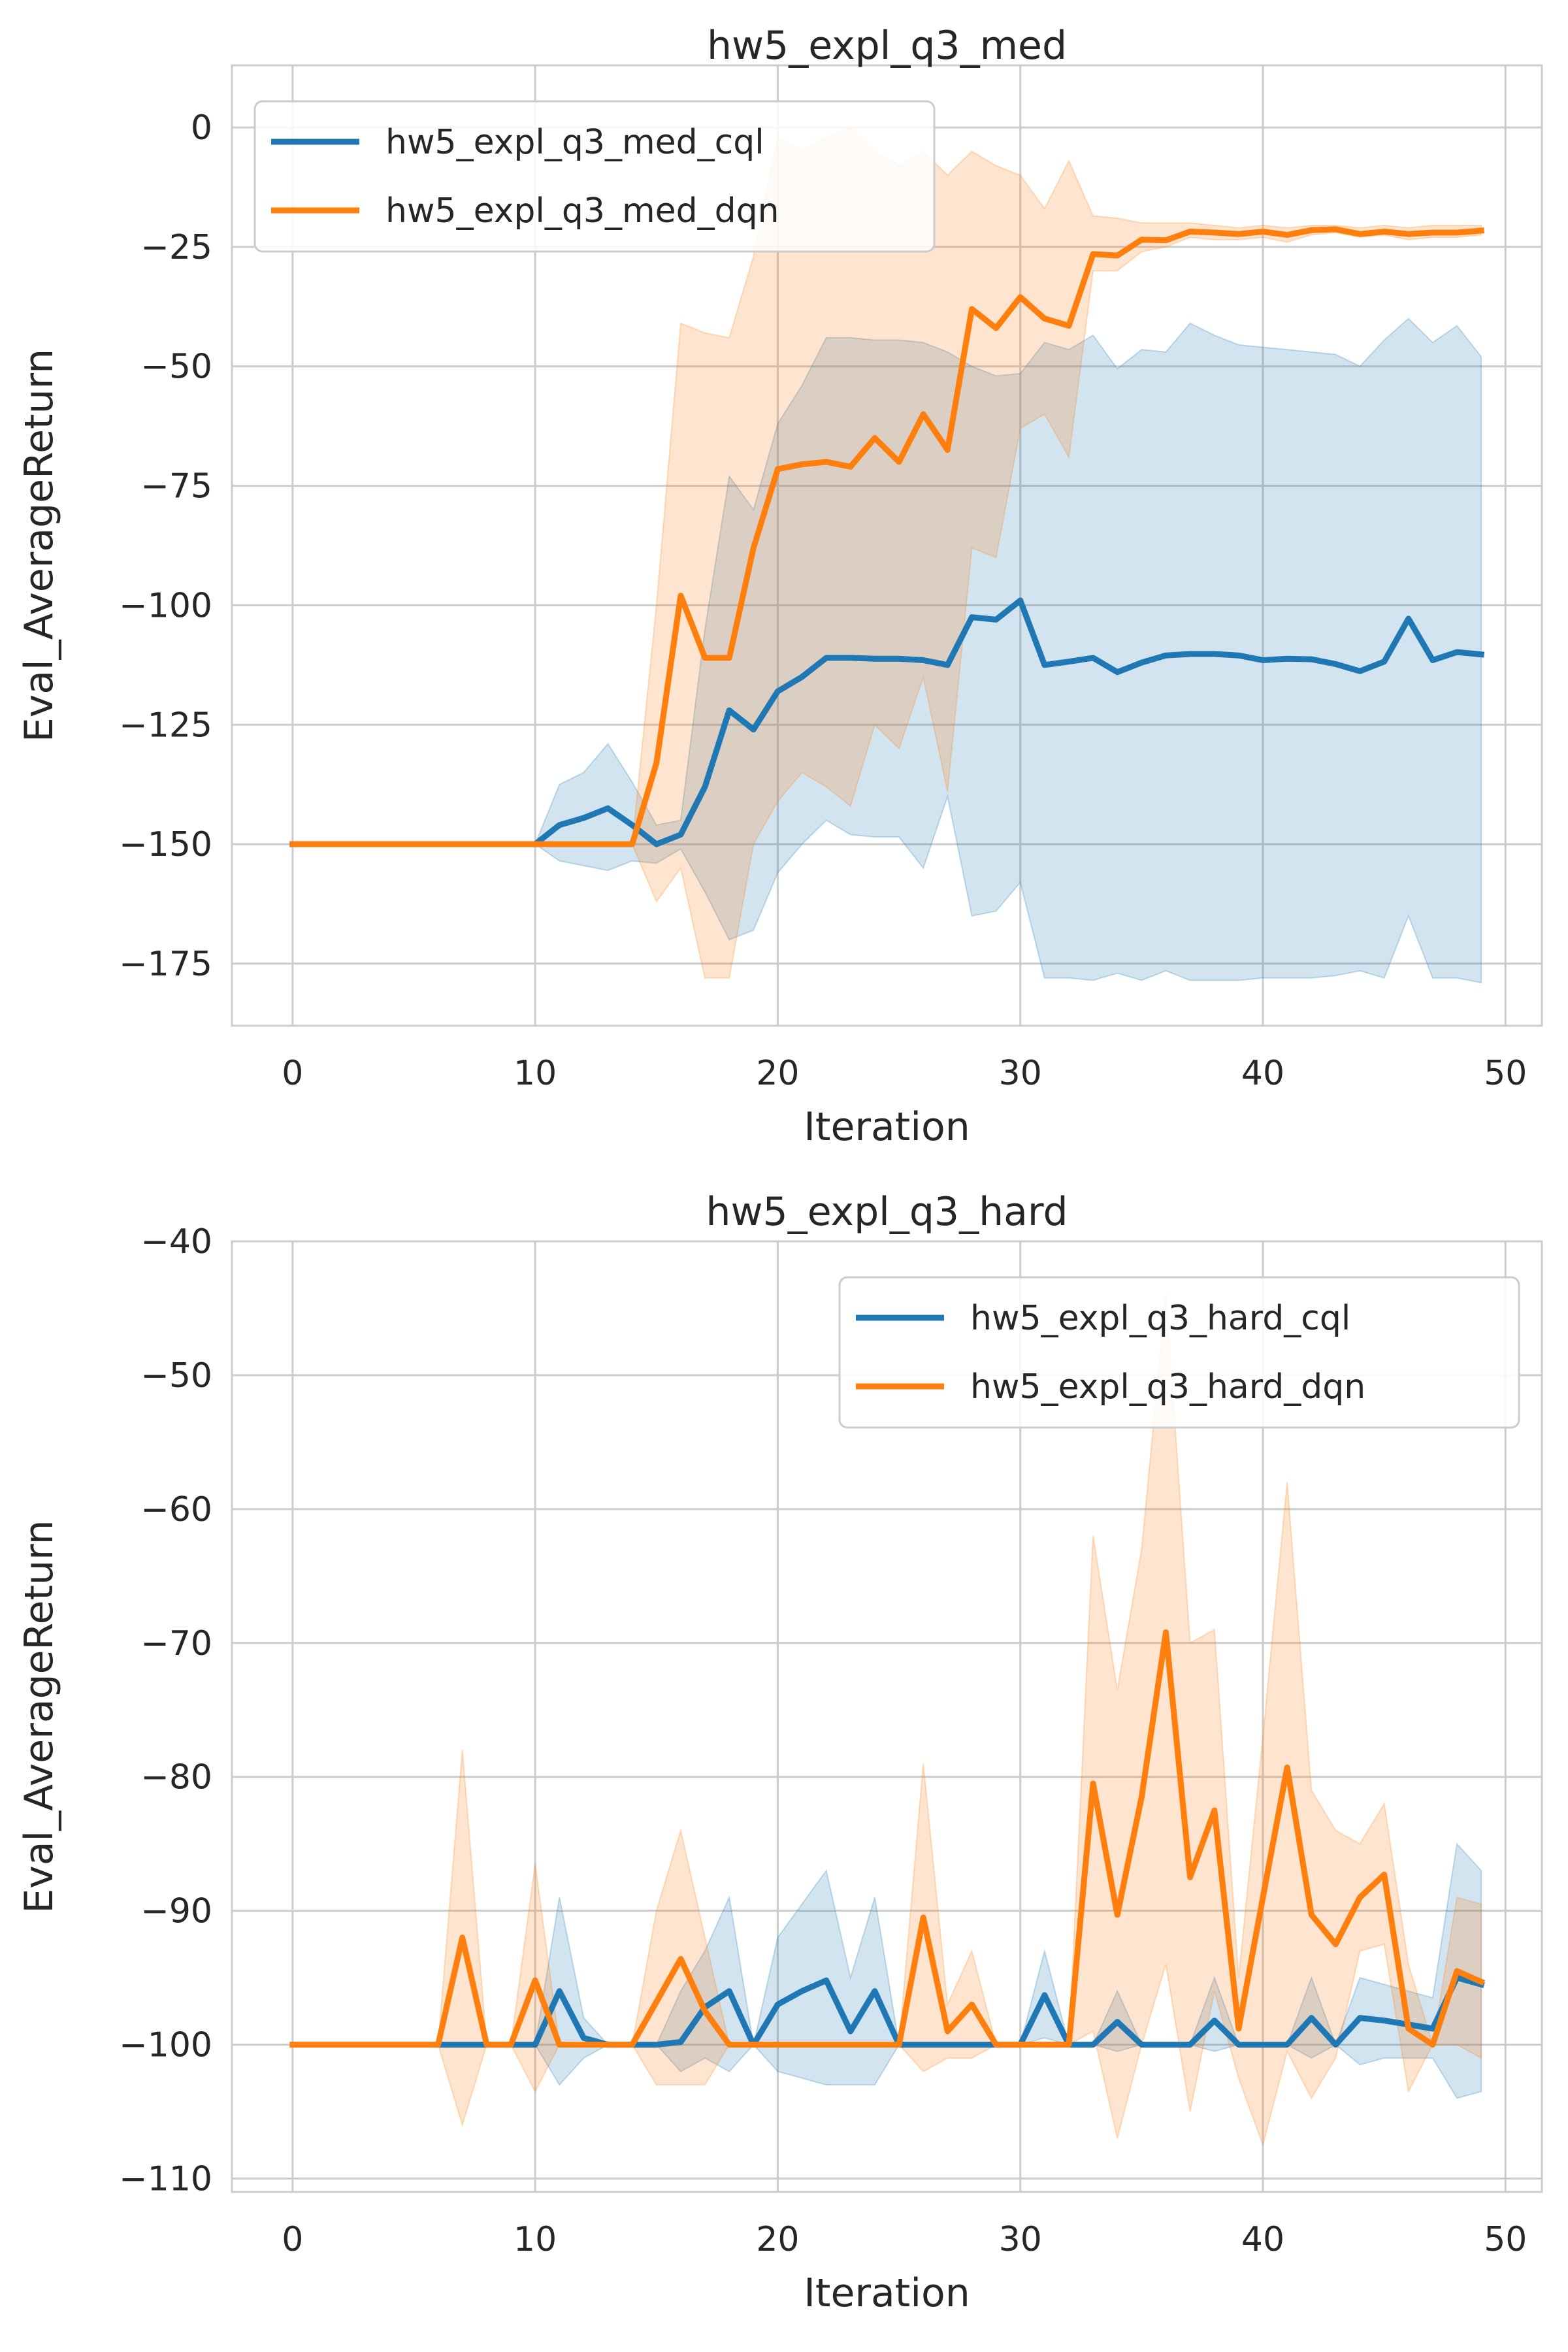  I want to click on legend-label: hw5_expl_q3_hard_dqn, so click(1167, 1387).